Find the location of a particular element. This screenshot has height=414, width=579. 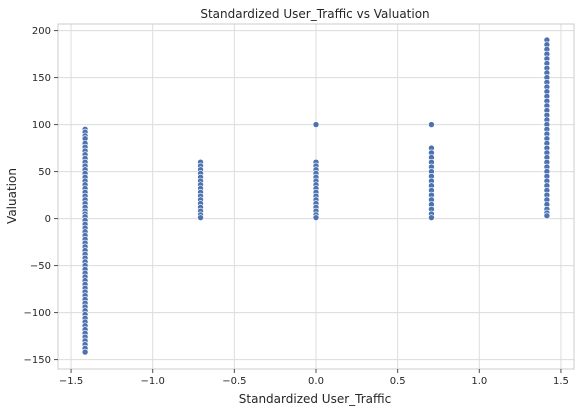

x-tick-label: −0.5 is located at coordinates (234, 381).